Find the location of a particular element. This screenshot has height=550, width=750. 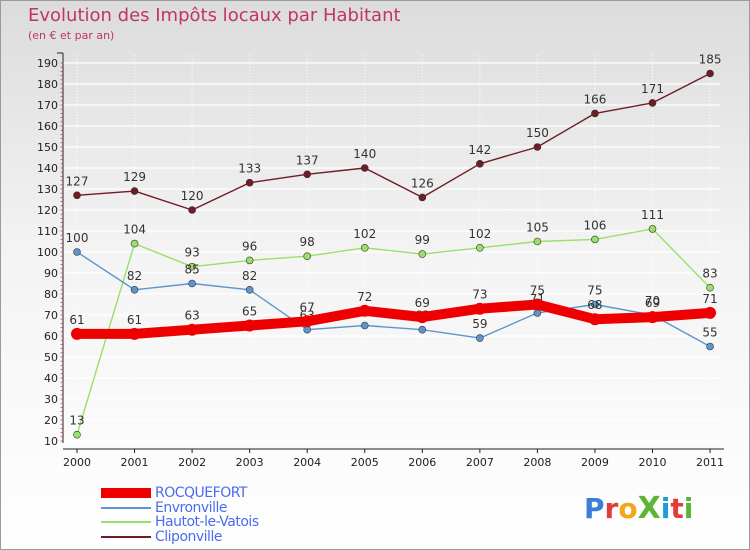

data-label-rocquefort: 71 is located at coordinates (709, 299).